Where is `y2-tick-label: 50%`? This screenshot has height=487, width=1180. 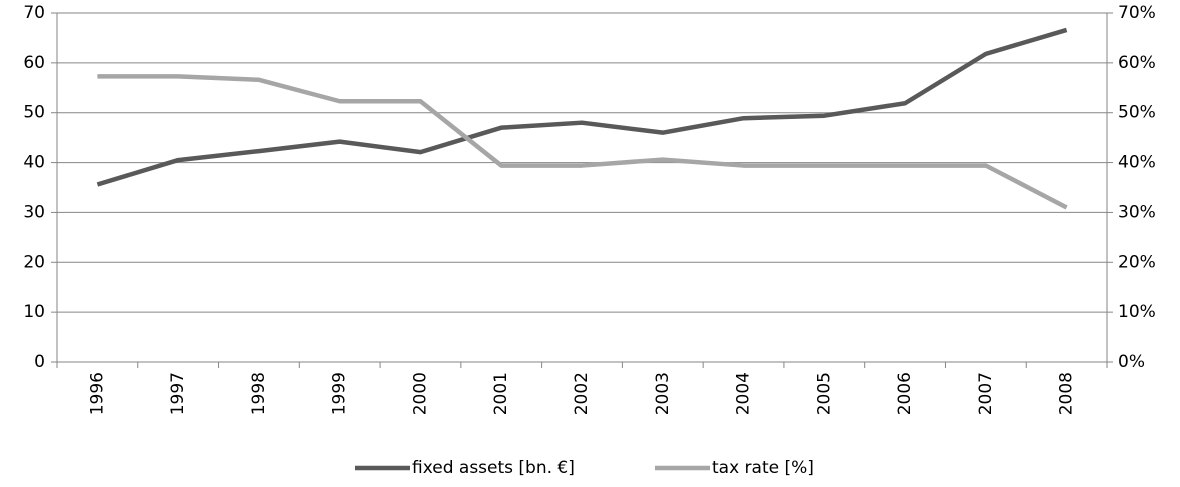 y2-tick-label: 50% is located at coordinates (1137, 113).